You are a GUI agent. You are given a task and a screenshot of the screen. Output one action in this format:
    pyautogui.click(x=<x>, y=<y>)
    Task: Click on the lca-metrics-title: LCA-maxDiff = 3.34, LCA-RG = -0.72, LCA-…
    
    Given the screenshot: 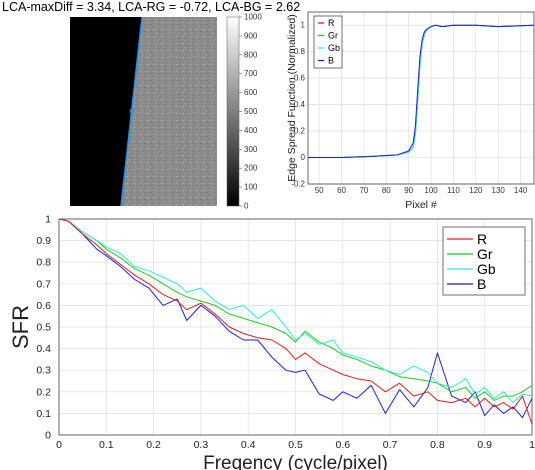 What is the action you would take?
    pyautogui.click(x=151, y=7)
    